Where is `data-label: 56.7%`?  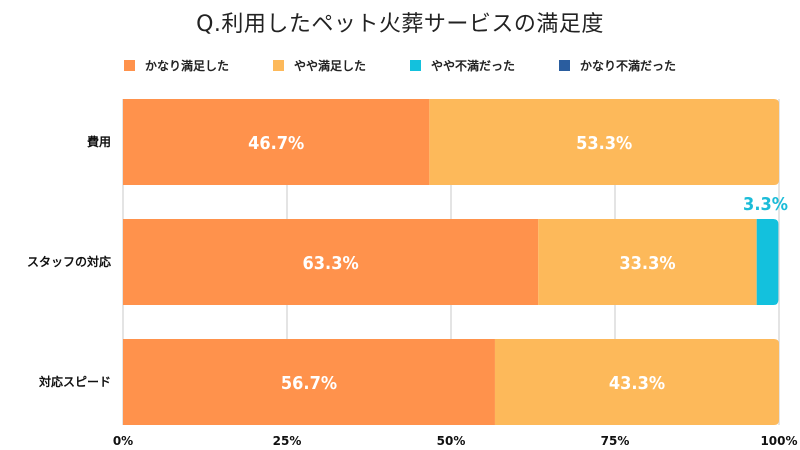 data-label: 56.7% is located at coordinates (309, 383).